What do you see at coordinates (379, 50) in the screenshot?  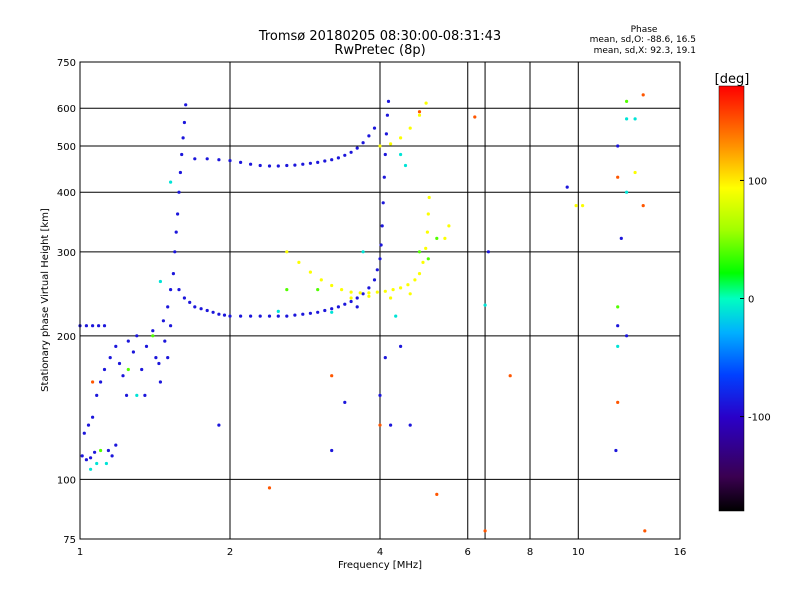 I see `chart-subtitle: RwPretec (8p)` at bounding box center [379, 50].